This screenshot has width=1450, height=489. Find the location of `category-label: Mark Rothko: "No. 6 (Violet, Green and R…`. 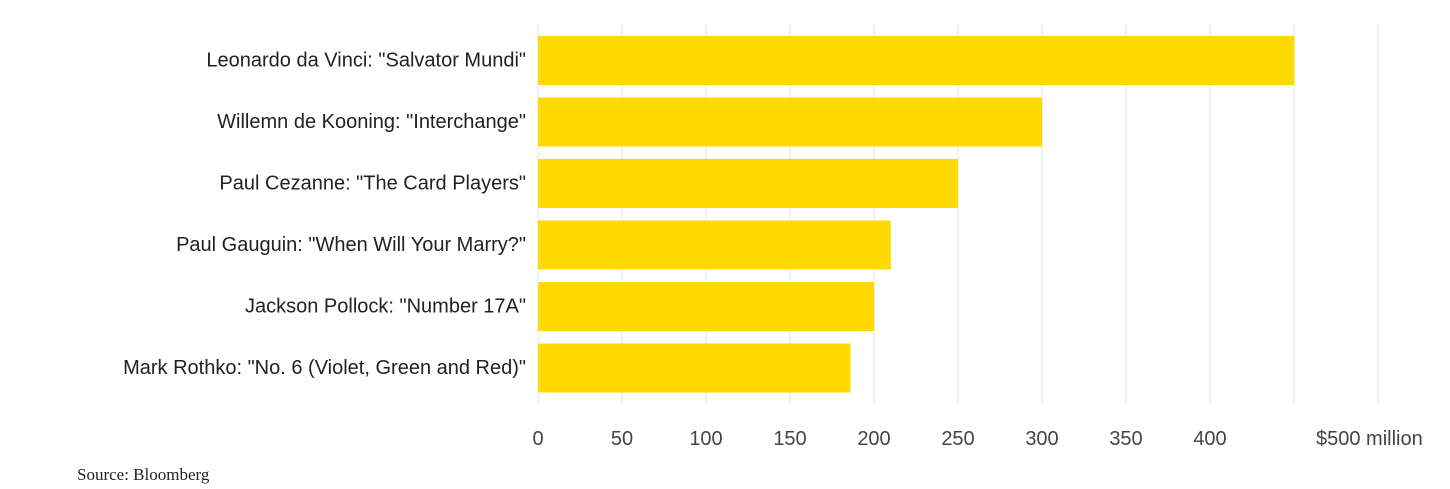

category-label: Mark Rothko: "No. 6 (Violet, Green and R… is located at coordinates (324, 368).